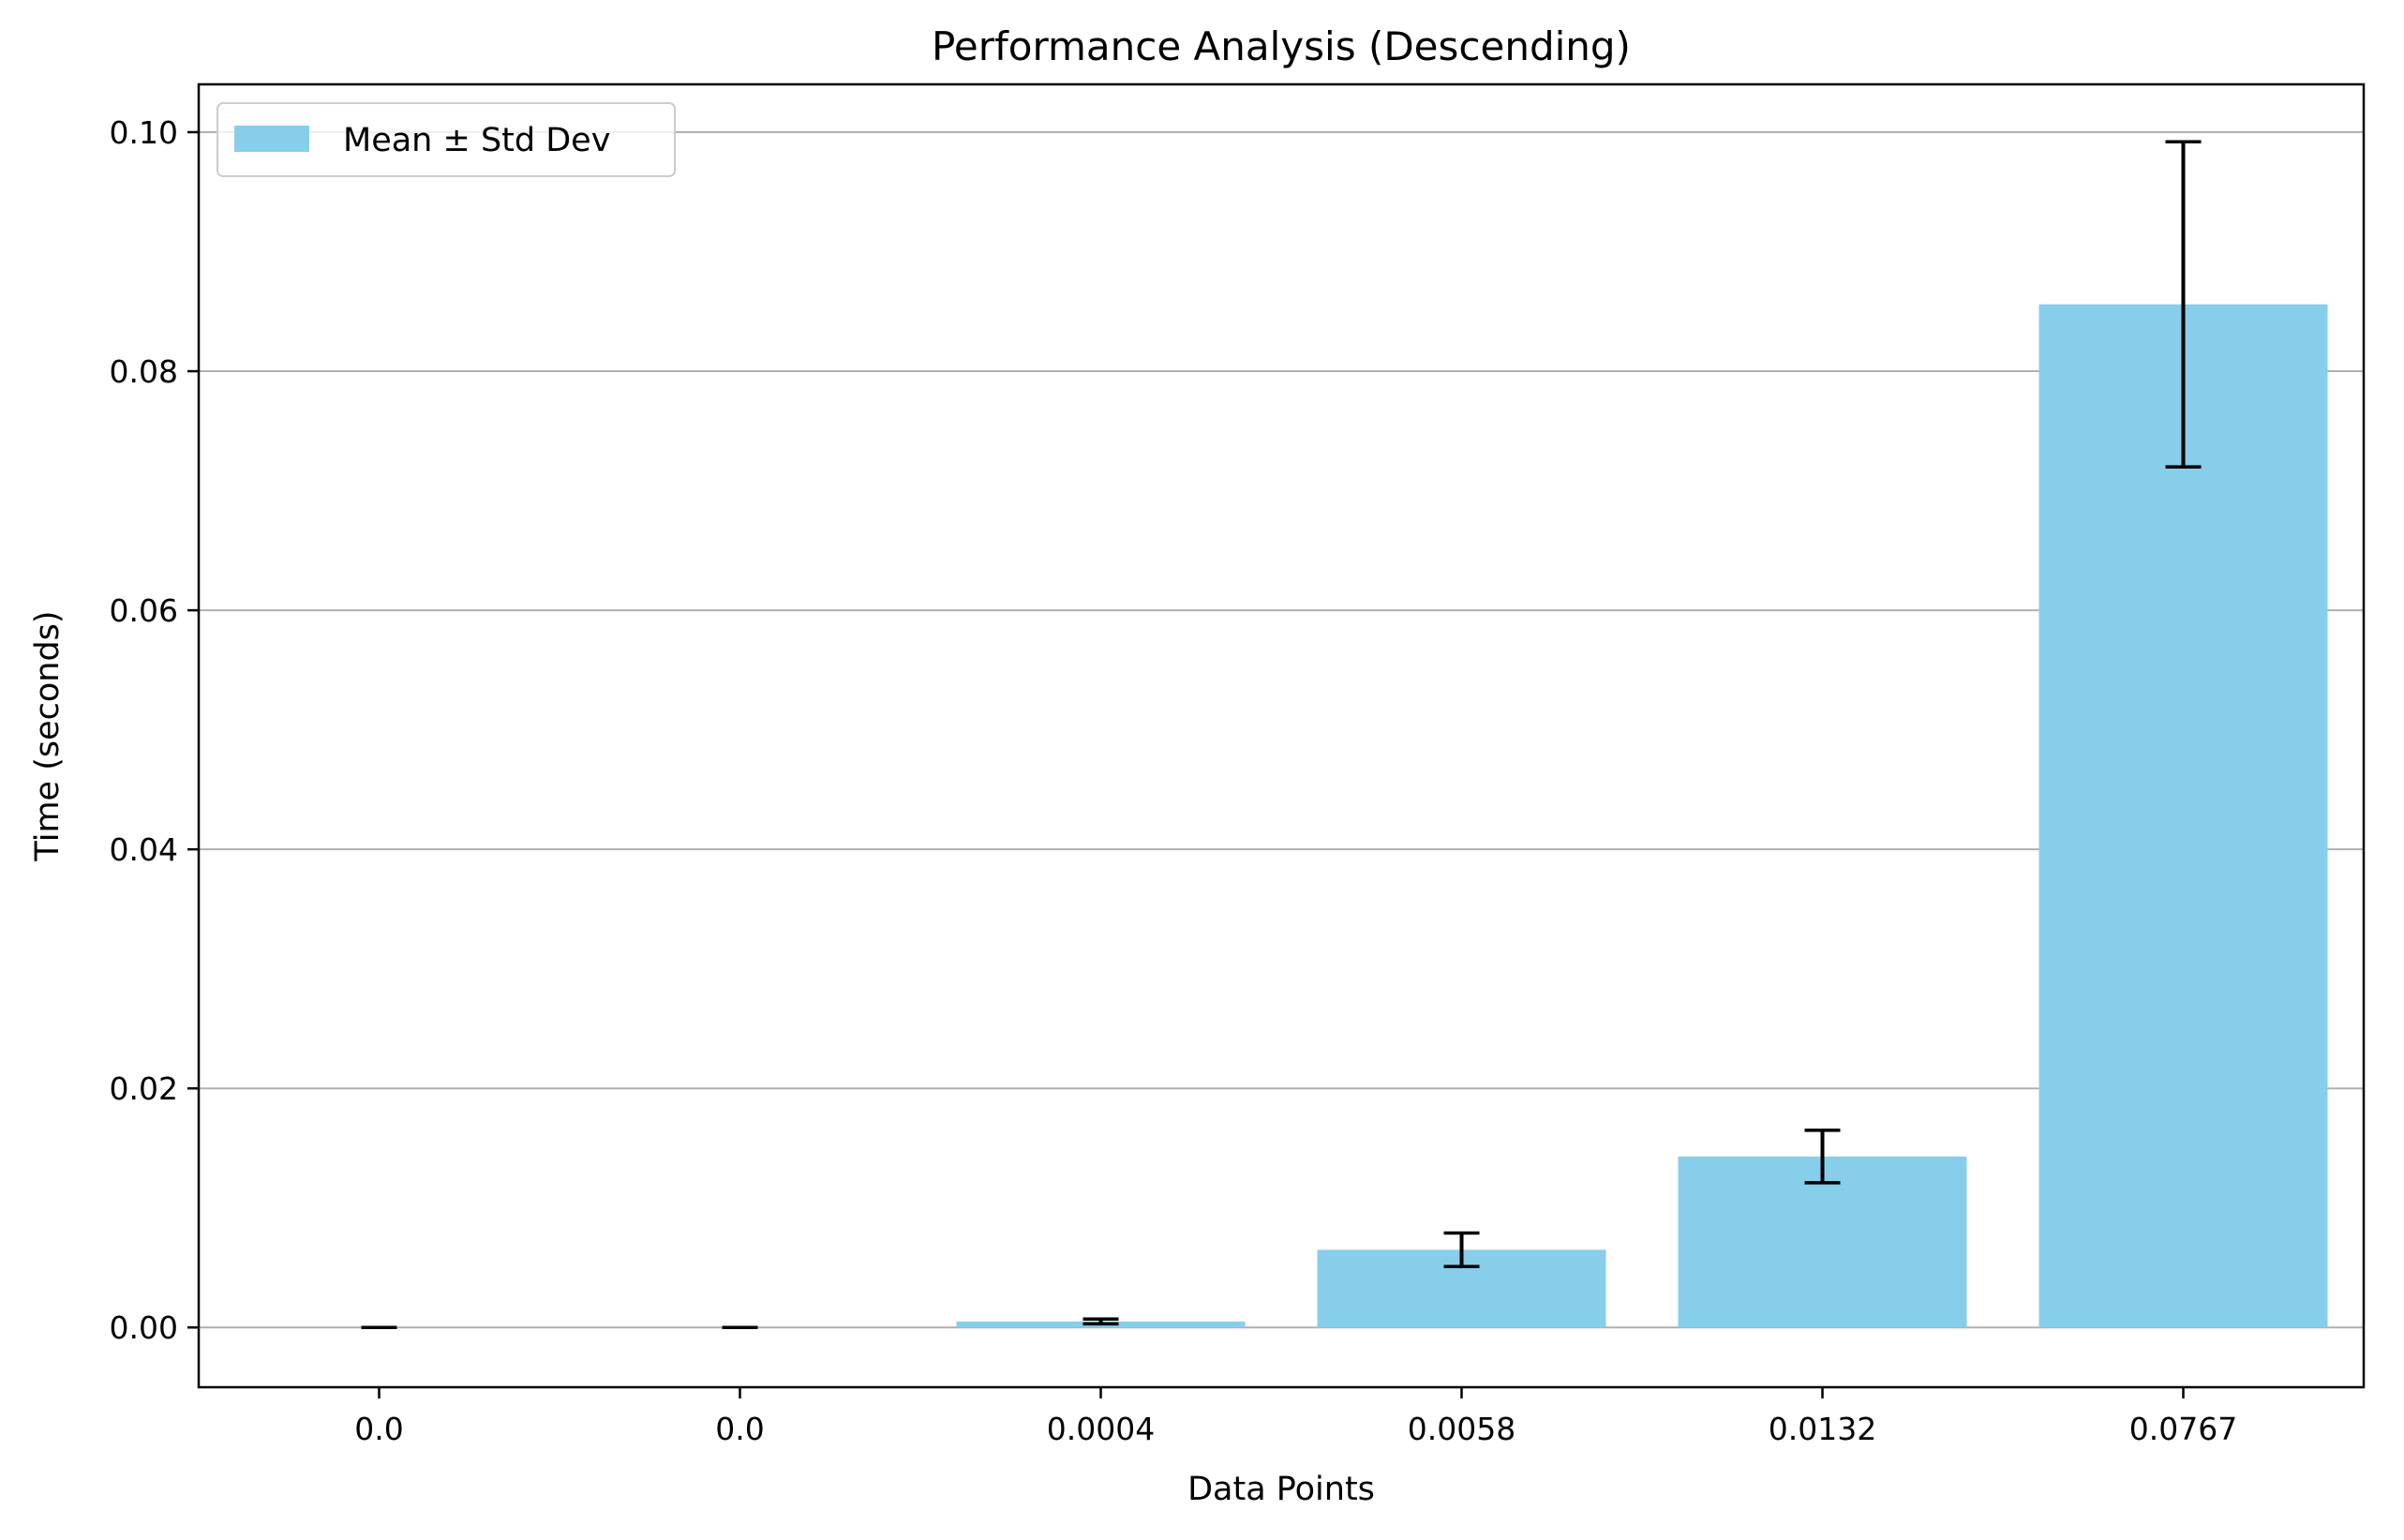 This screenshot has width=2404, height=1540. What do you see at coordinates (1281, 46) in the screenshot?
I see `chart-title: Performance Analysis (Descending)` at bounding box center [1281, 46].